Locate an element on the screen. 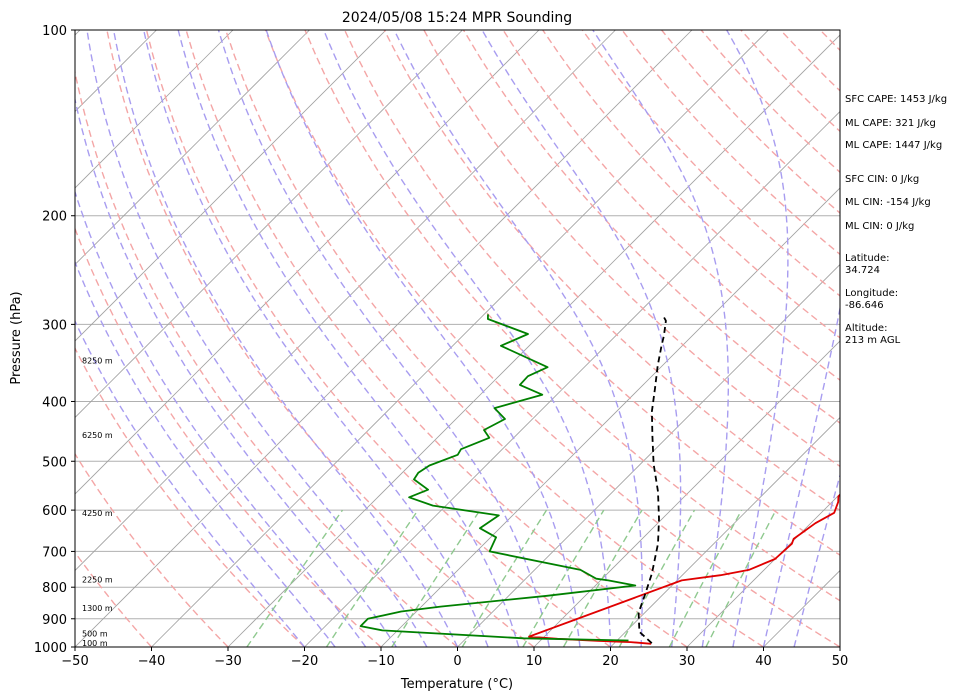  height-label: 2250 m is located at coordinates (97, 580).